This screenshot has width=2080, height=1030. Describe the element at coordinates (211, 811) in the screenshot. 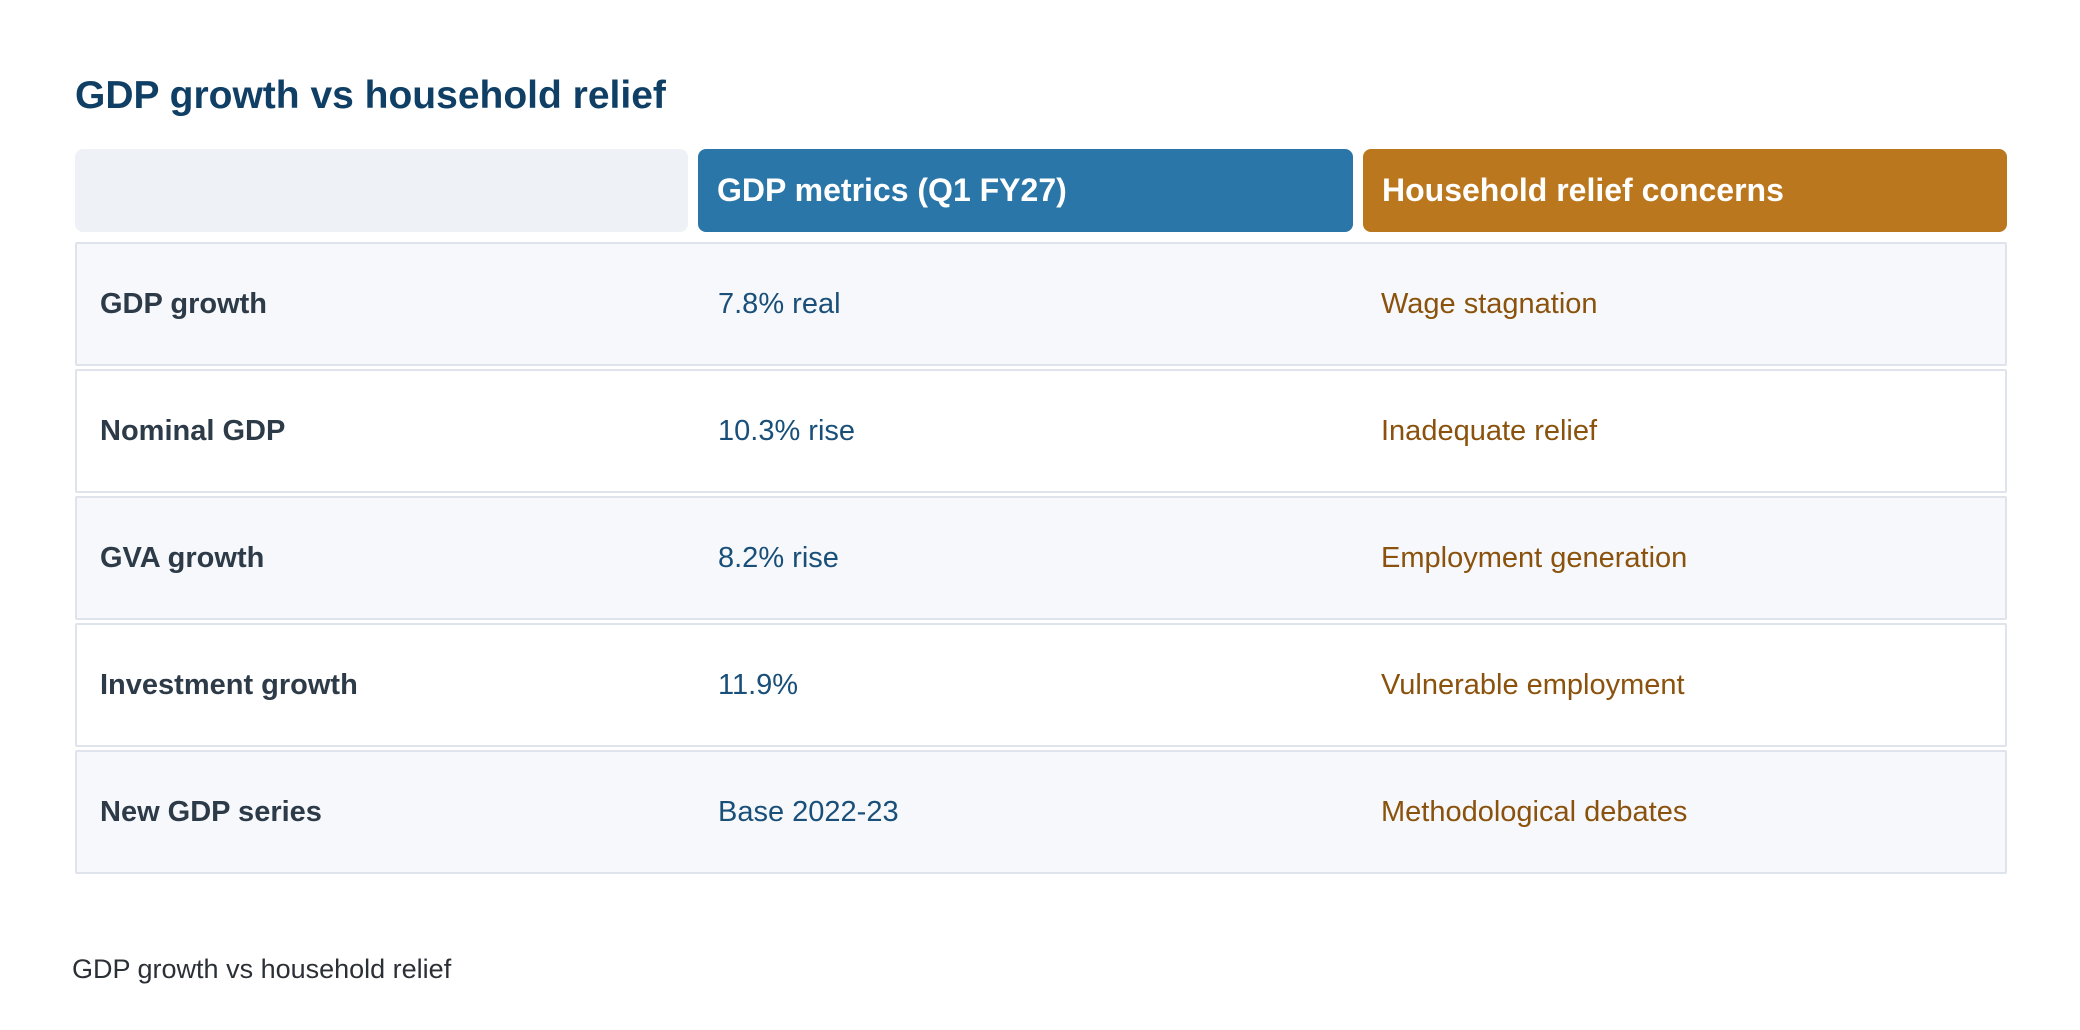

I see `row-label: New GDP series` at that location.